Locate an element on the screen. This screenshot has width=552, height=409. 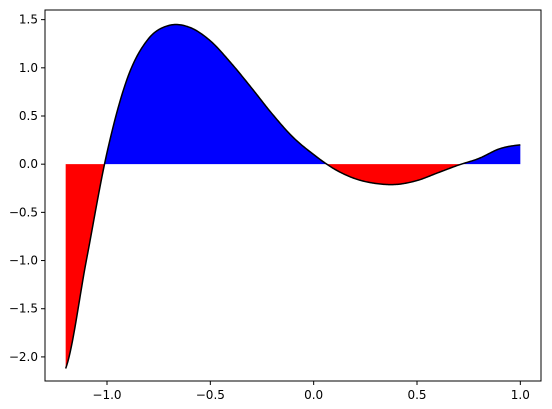
y-tick-label: 1.5 is located at coordinates (28, 20).